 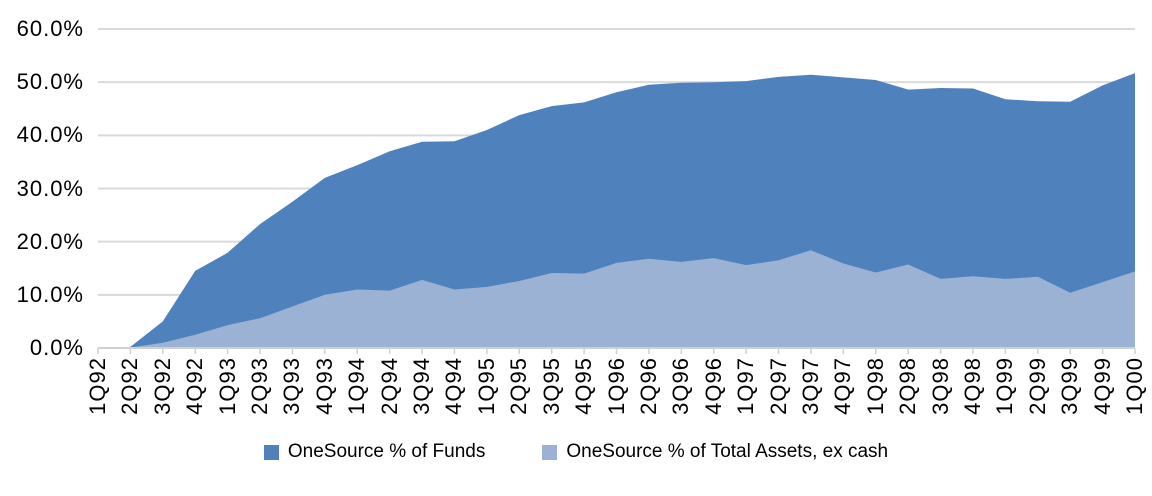 I want to click on x-axis-tick-label: 3Q92, so click(x=162, y=386).